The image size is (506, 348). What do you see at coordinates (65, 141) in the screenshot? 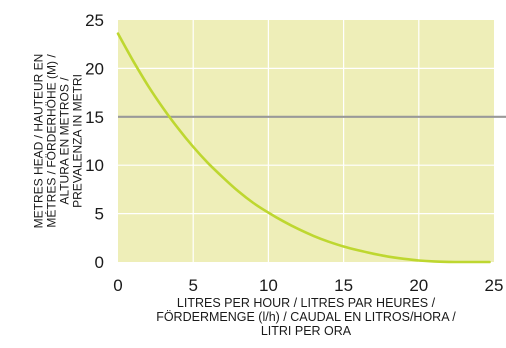
I see `y-axis-label-line-3: ALTURA EN METROS /` at bounding box center [65, 141].